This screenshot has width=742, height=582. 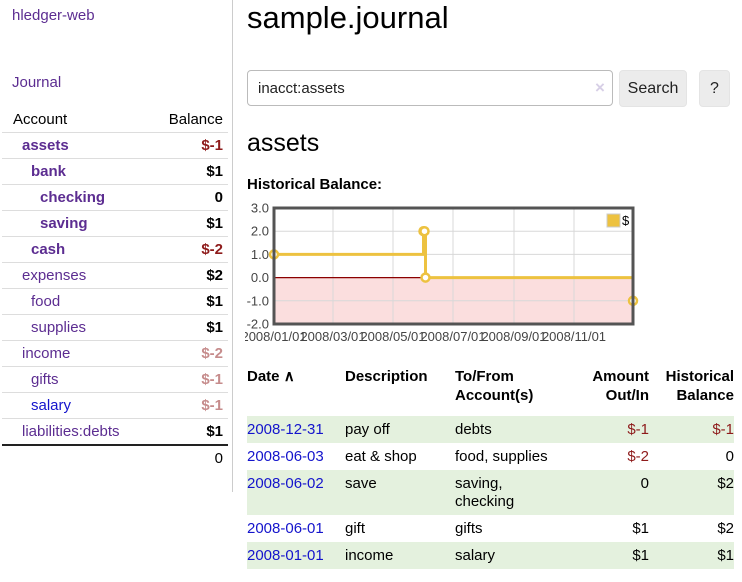 What do you see at coordinates (59, 327) in the screenshot?
I see `sidebar-account-link-supplies: supplies` at bounding box center [59, 327].